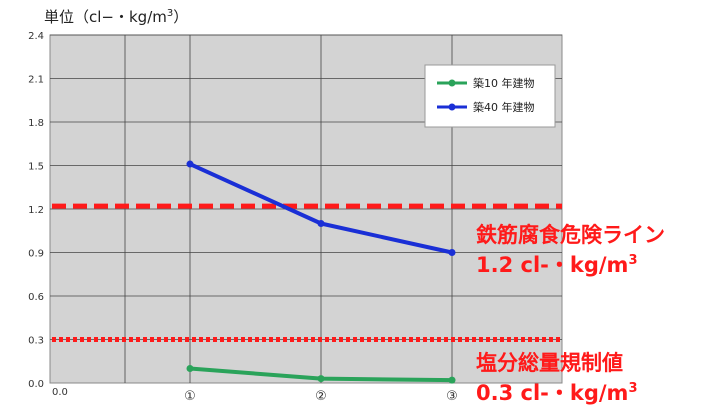  Describe the element at coordinates (321, 396) in the screenshot. I see `x-category-label: ②` at that location.